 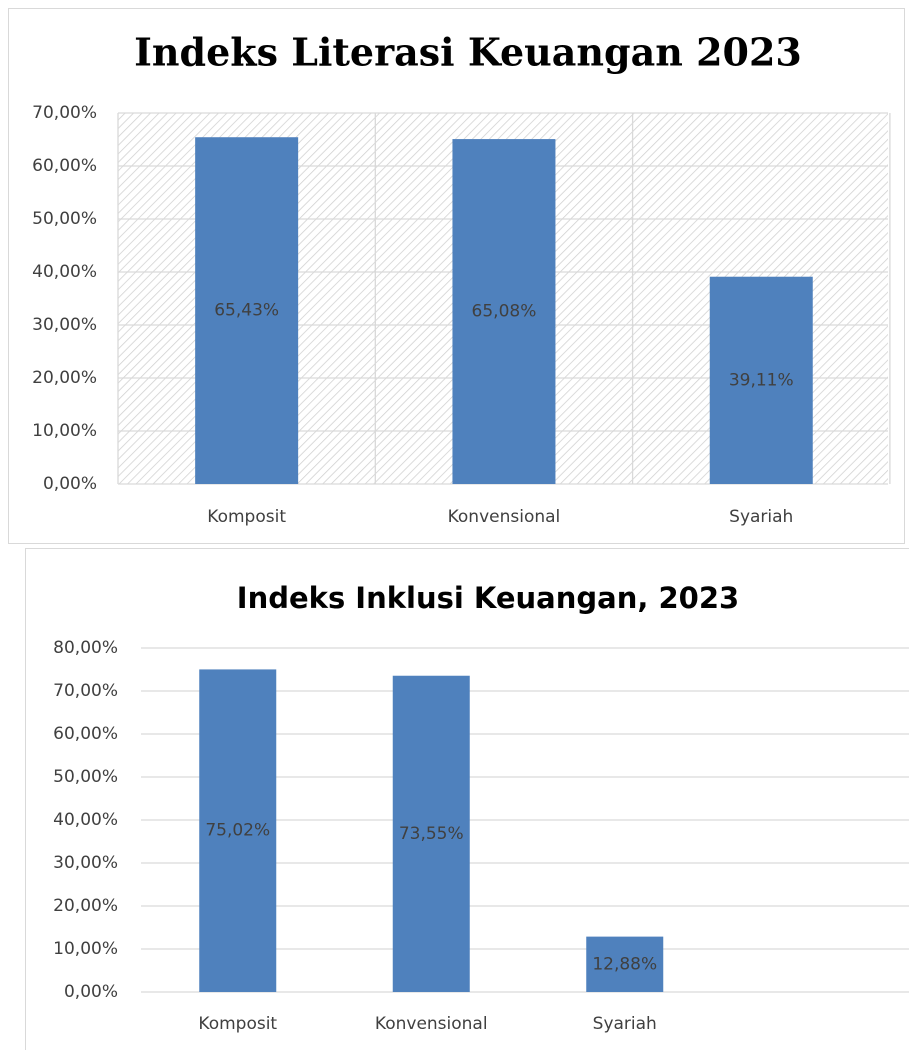 I want to click on value-label: 75,02%, so click(x=237, y=831).